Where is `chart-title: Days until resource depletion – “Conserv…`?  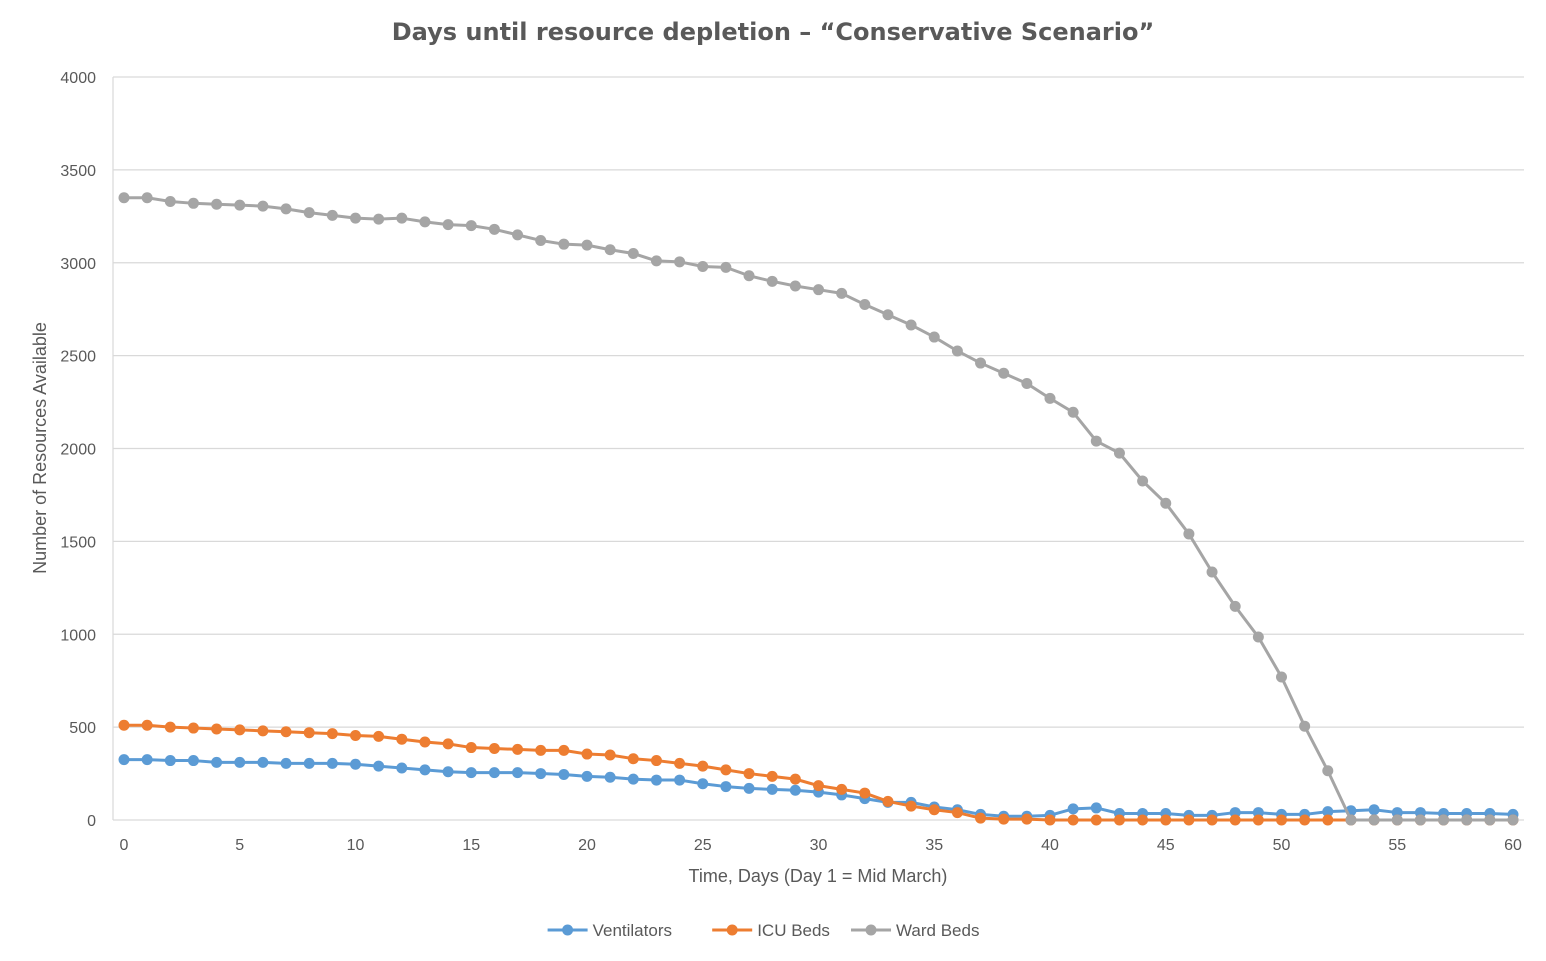 chart-title: Days until resource depletion – “Conserv… is located at coordinates (773, 32).